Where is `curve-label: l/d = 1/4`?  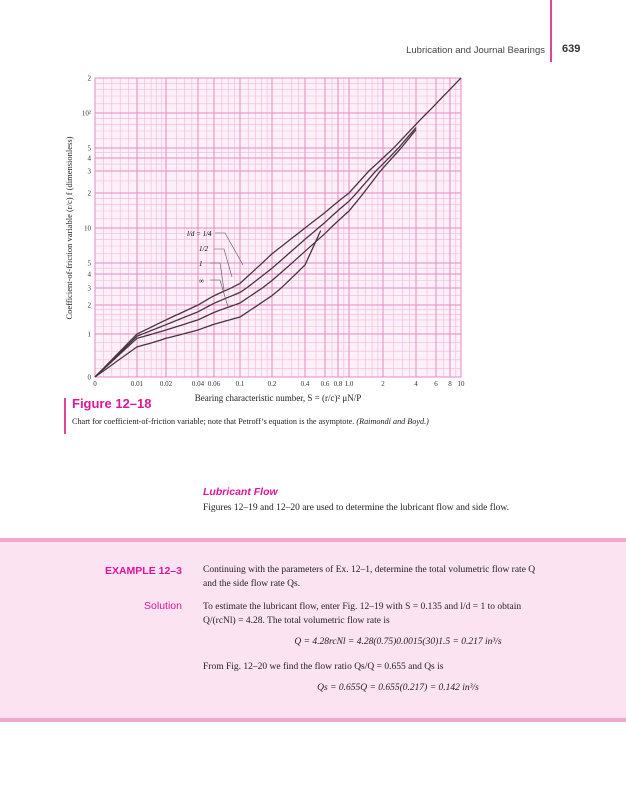
curve-label: l/d = 1/4 is located at coordinates (199, 234).